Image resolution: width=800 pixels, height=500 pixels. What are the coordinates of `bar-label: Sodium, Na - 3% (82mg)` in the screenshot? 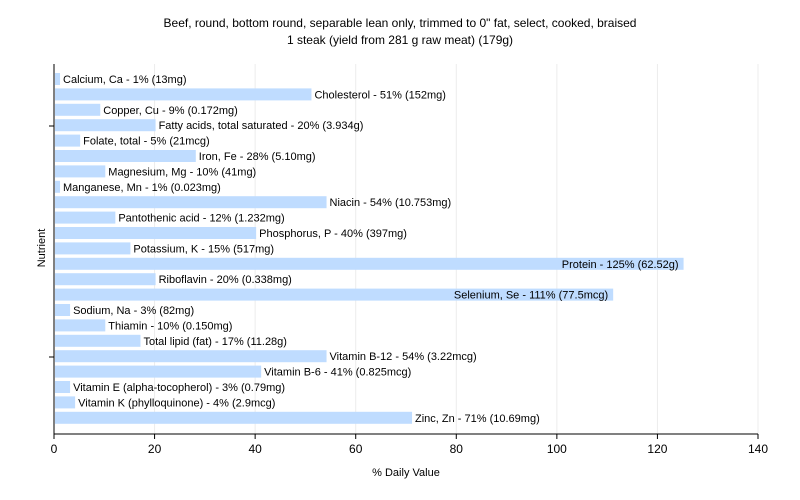 It's located at (133, 311).